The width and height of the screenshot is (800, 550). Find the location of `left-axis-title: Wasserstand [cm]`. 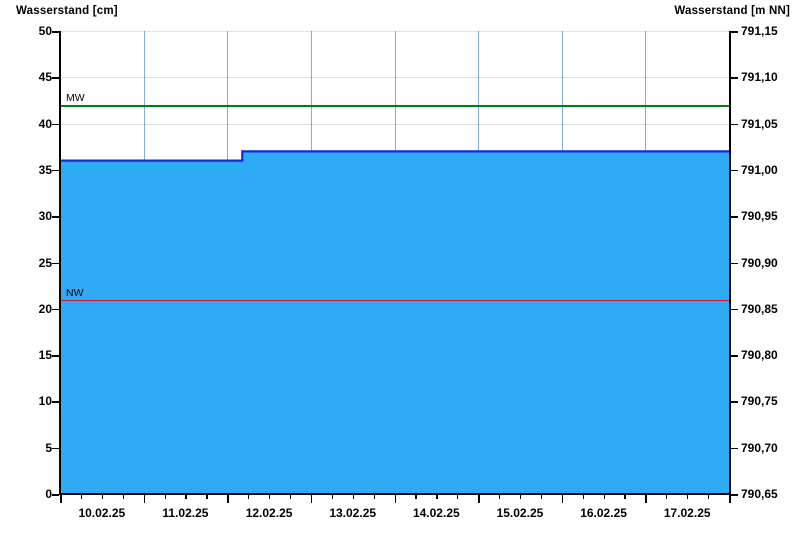

left-axis-title: Wasserstand [cm] is located at coordinates (67, 11).